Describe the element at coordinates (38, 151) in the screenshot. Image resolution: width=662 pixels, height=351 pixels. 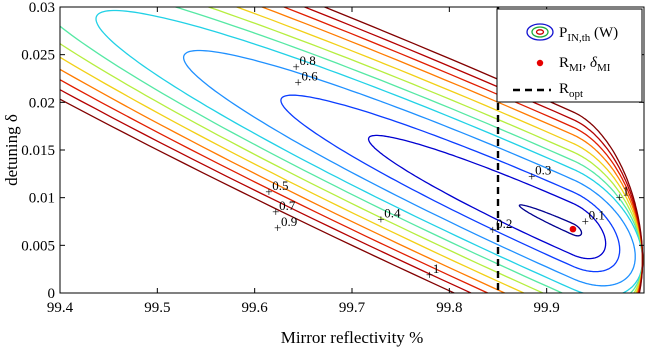
I see `y-tick-label: 0.015` at that location.